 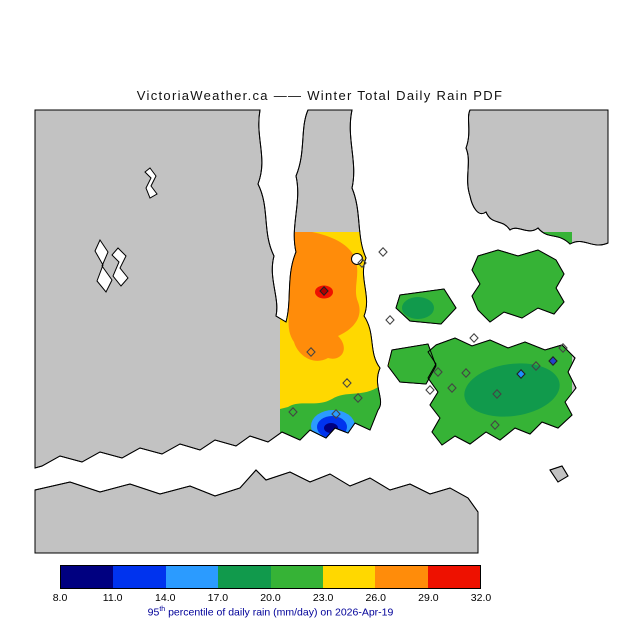 I want to click on colorbar-tick: 26.0, so click(x=375, y=598).